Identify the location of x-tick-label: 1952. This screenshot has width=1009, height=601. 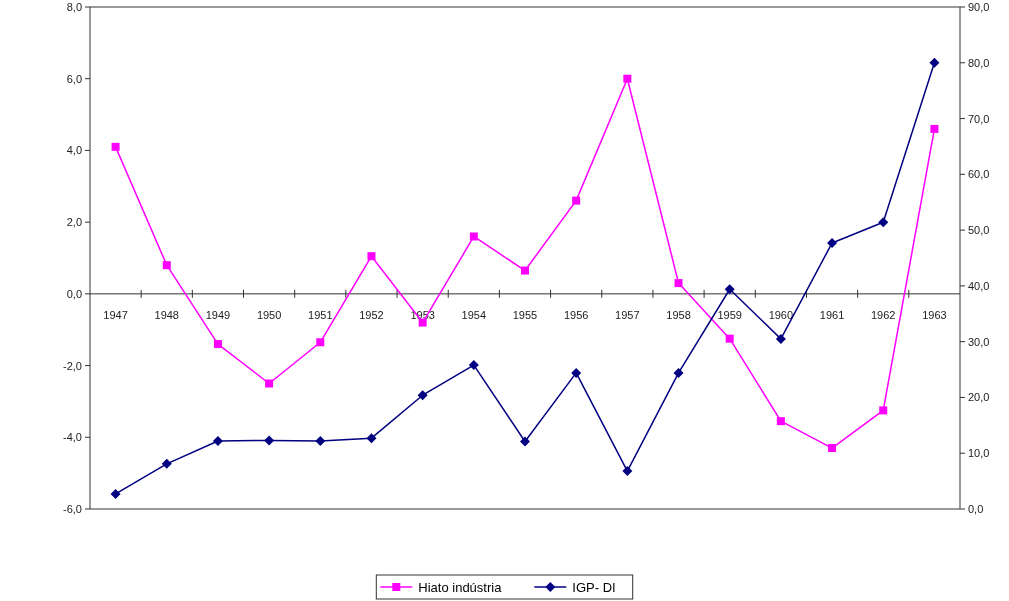
(371, 314).